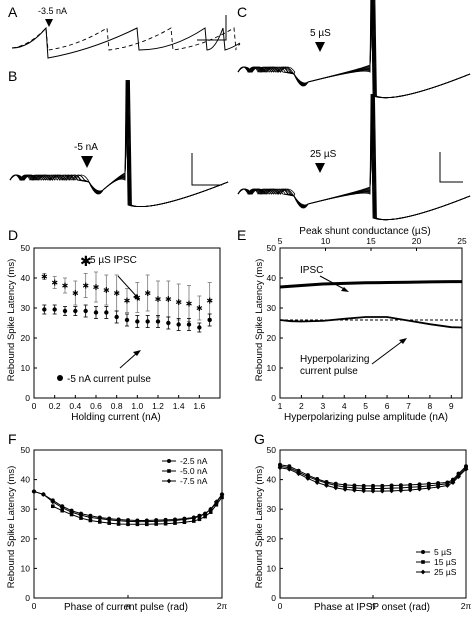 This screenshot has width=474, height=619. I want to click on plot-f: 0 10 20 30 40 50 0 π 2π -2.5 nA-5.0 nA-7.5 nA, so click(124, 528).